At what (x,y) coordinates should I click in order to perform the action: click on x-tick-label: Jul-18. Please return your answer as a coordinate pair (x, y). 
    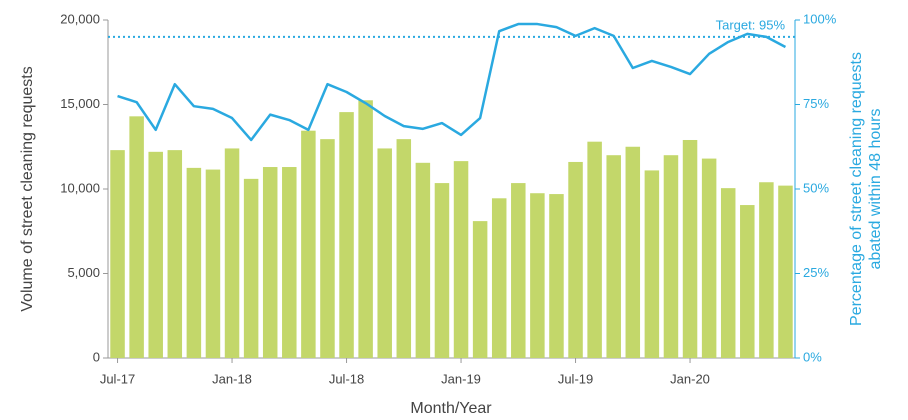
    Looking at the image, I should click on (346, 378).